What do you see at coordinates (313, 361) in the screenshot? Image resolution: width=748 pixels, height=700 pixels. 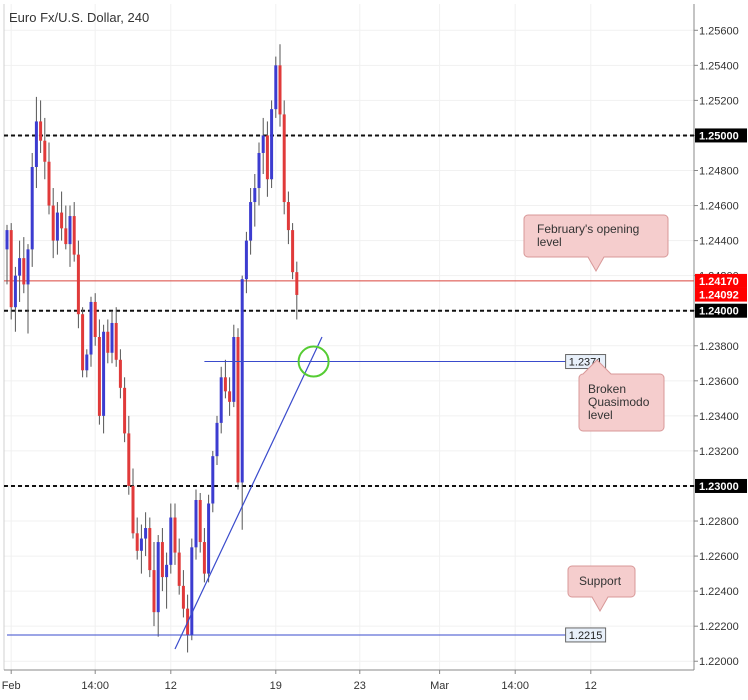 I see `confluence-circle` at bounding box center [313, 361].